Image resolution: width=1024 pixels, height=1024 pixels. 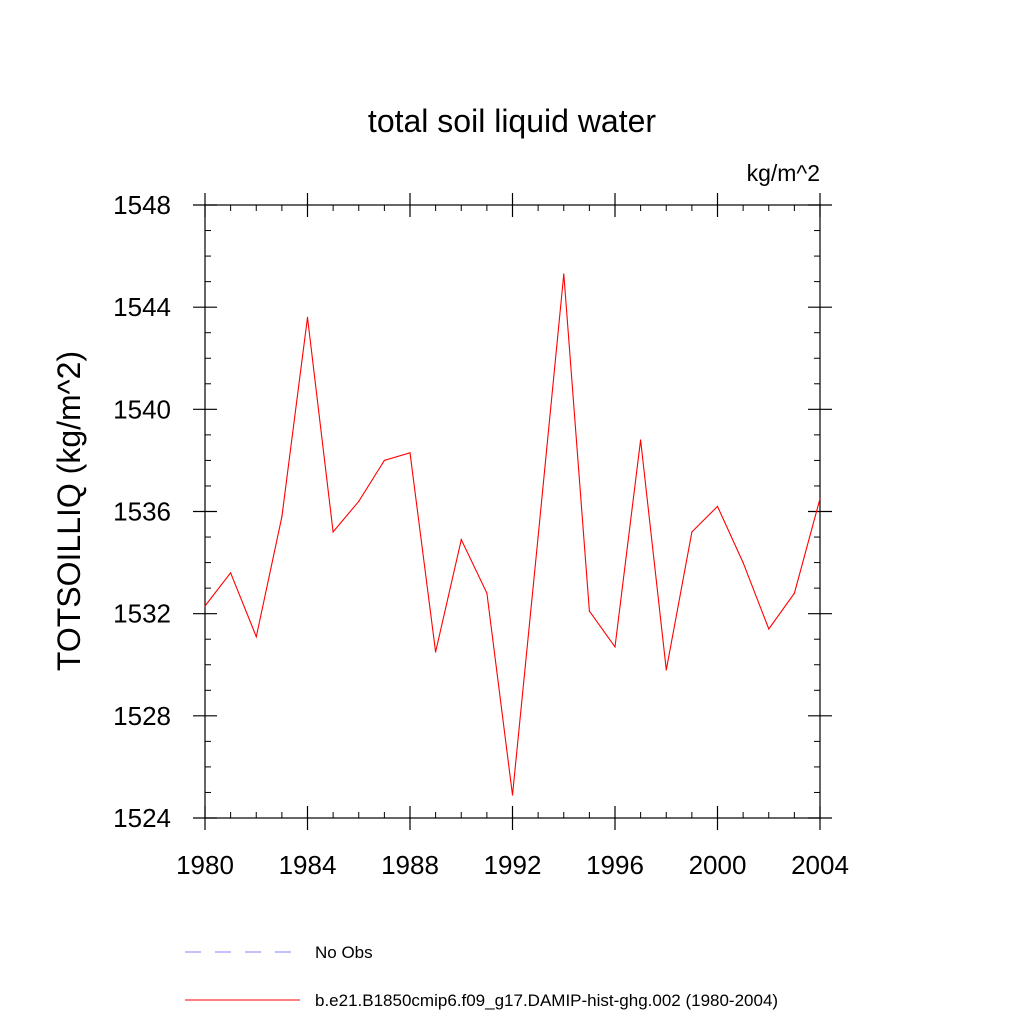 What do you see at coordinates (513, 865) in the screenshot?
I see `x-tick-label: 1992` at bounding box center [513, 865].